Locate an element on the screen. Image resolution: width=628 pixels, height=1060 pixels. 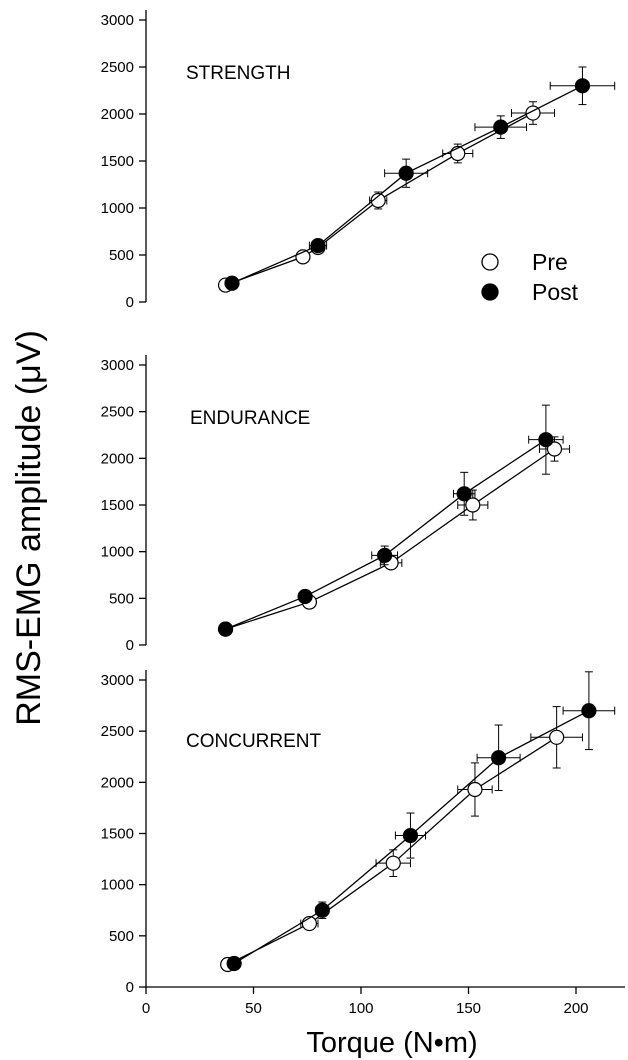
x-tick-label: 0 is located at coordinates (146, 1008).